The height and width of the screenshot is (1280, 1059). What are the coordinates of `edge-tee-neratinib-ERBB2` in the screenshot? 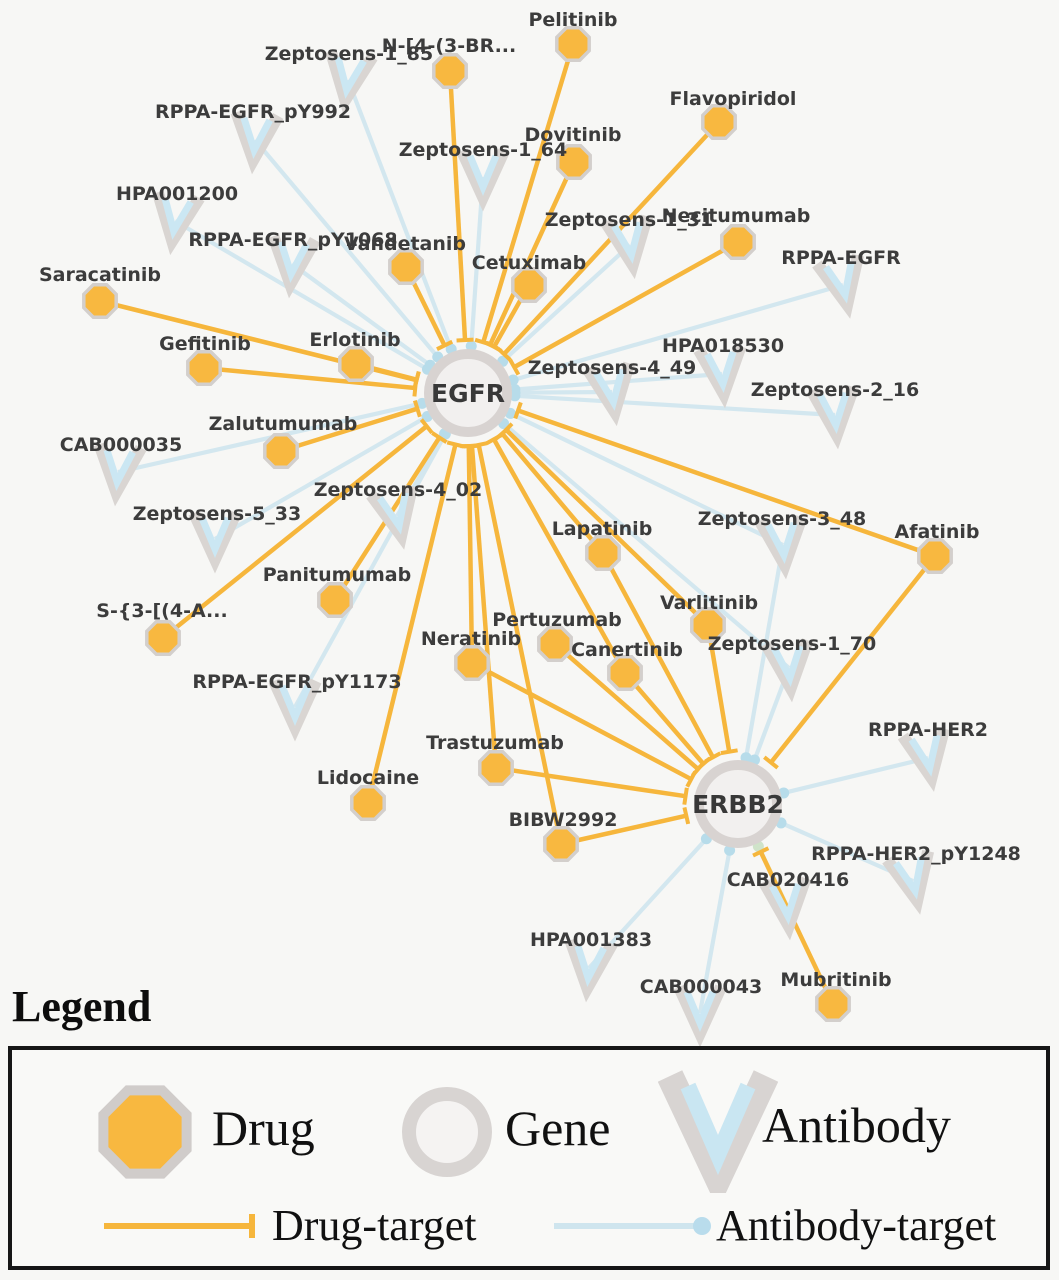 It's located at (691, 779).